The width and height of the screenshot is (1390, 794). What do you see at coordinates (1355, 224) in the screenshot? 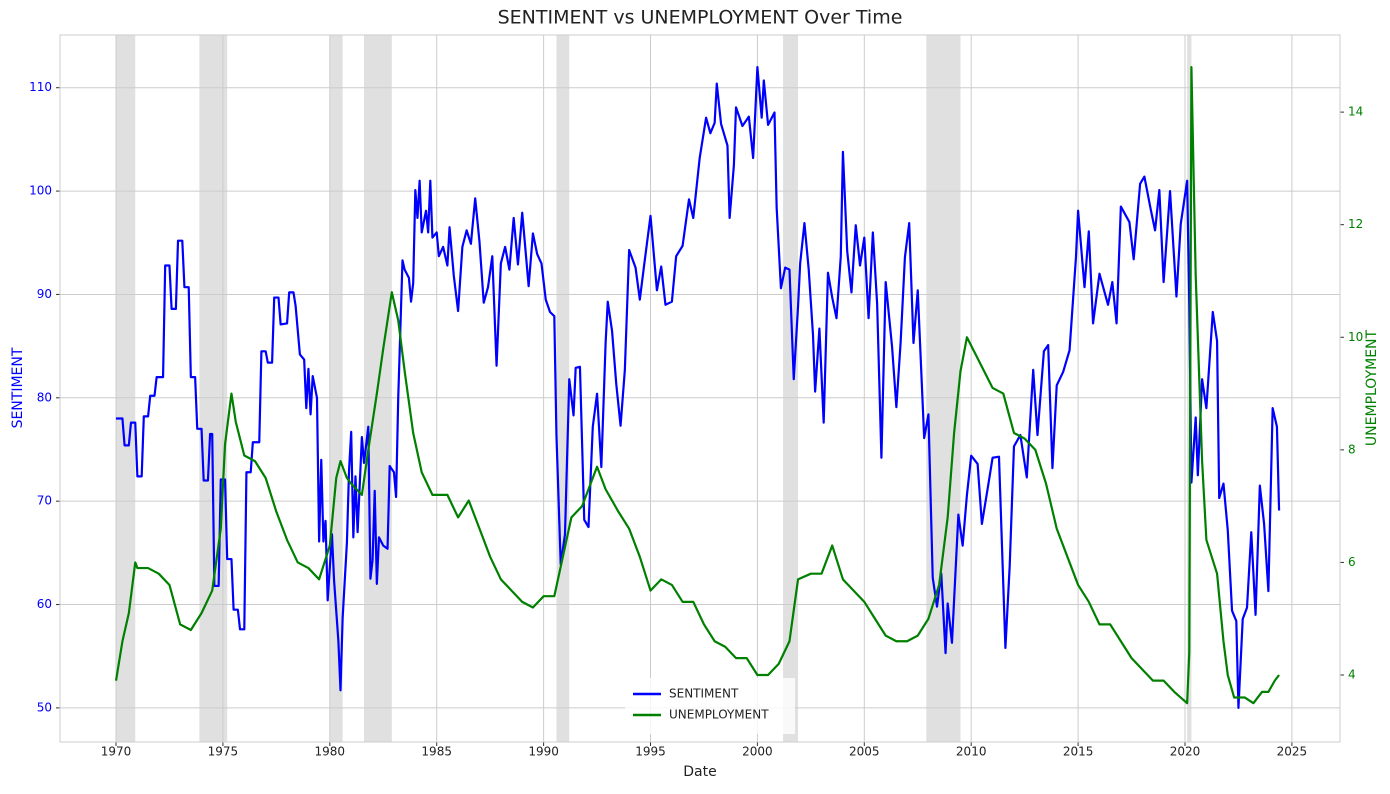
I see `y2-tick-label: 12` at bounding box center [1355, 224].